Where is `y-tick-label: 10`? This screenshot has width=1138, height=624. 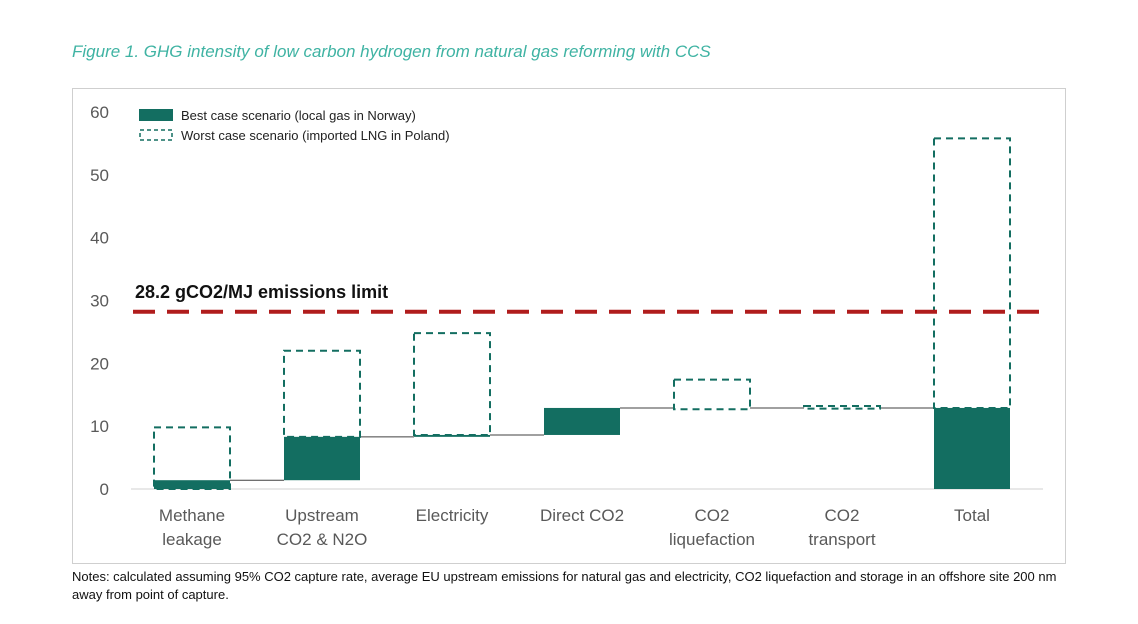 y-tick-label: 10 is located at coordinates (99, 426).